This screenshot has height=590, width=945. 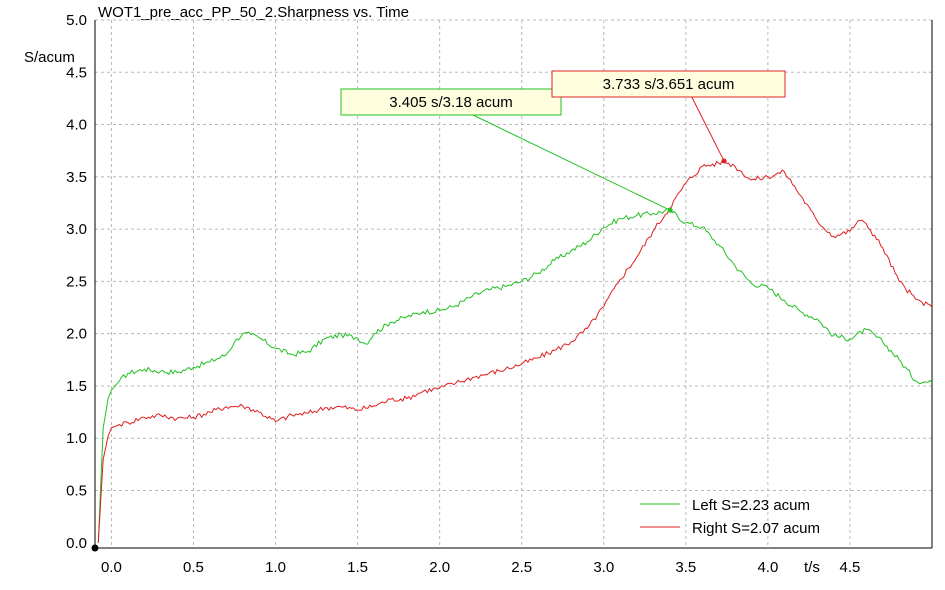 I want to click on y-tick-label: 0.0, so click(x=76, y=543).